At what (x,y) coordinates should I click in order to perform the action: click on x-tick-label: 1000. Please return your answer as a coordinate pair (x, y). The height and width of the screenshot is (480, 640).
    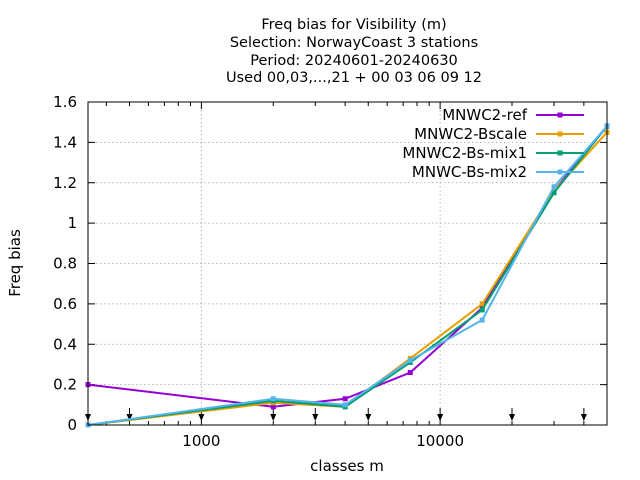
    Looking at the image, I should click on (201, 441).